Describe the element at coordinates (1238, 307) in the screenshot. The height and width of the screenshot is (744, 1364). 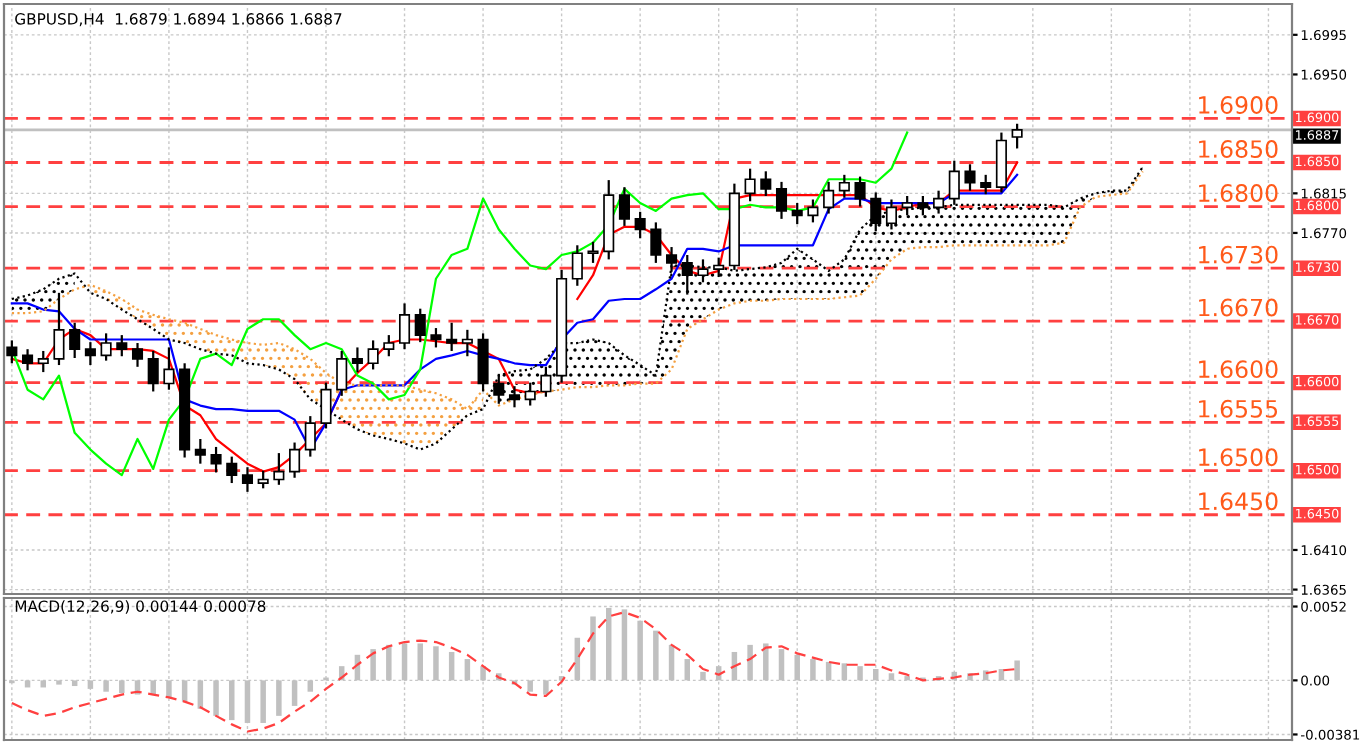
I see `text: 1.6670` at that location.